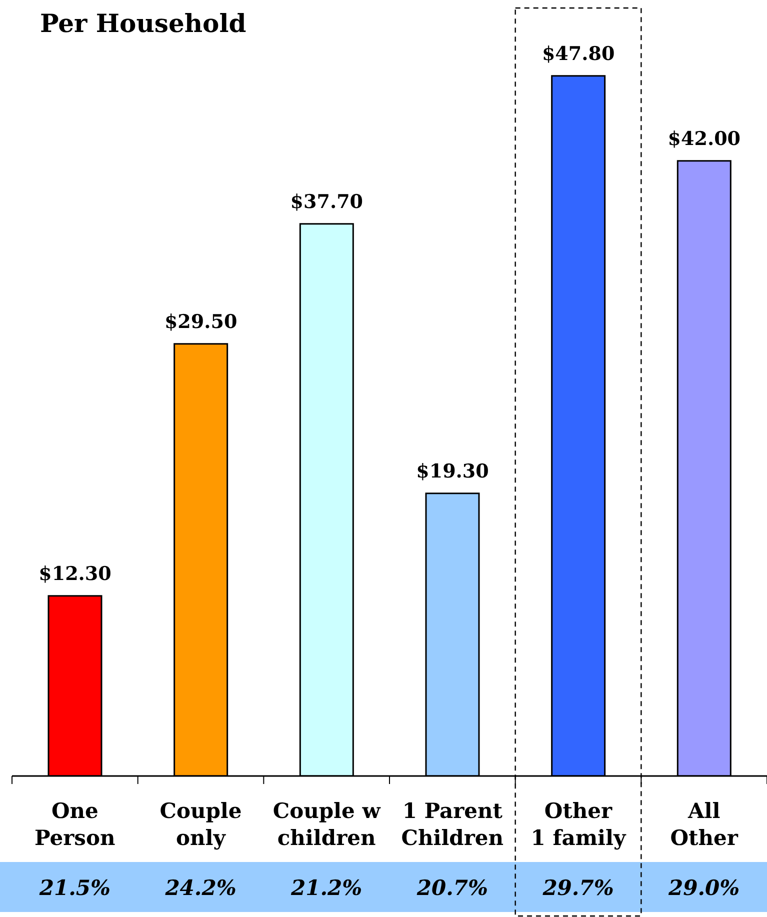 The width and height of the screenshot is (767, 917). I want to click on data-label: $47.80, so click(578, 53).